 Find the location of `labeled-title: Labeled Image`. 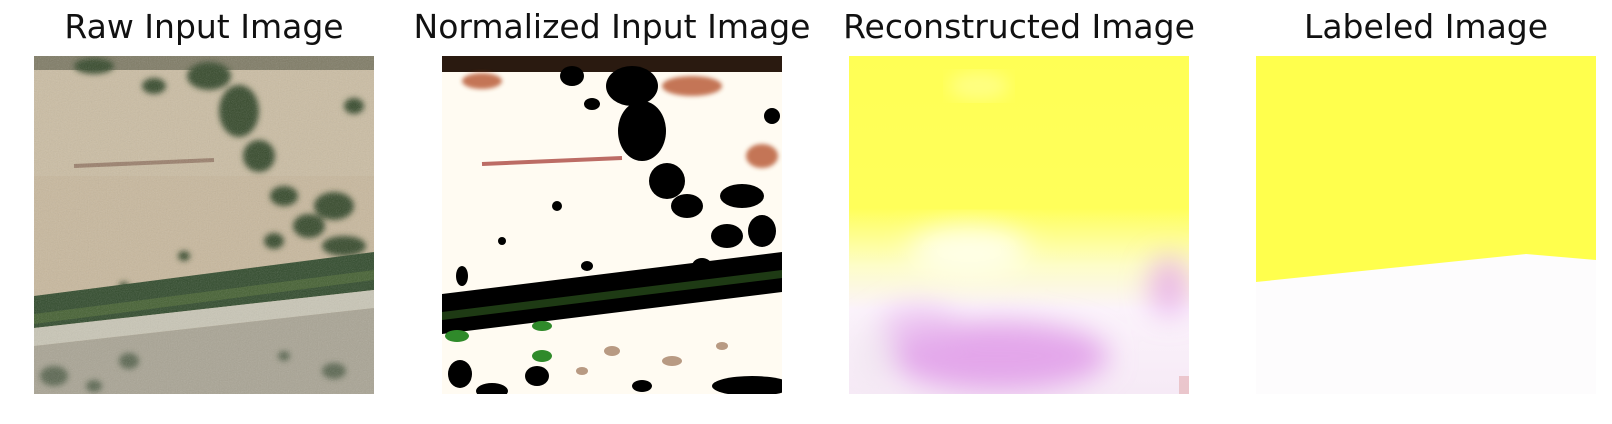

labeled-title: Labeled Image is located at coordinates (1426, 26).